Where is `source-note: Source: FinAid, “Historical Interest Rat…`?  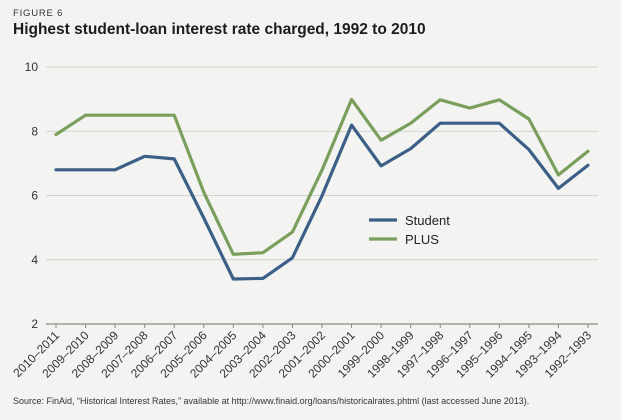 source-note: Source: FinAid, “Historical Interest Rat… is located at coordinates (271, 401).